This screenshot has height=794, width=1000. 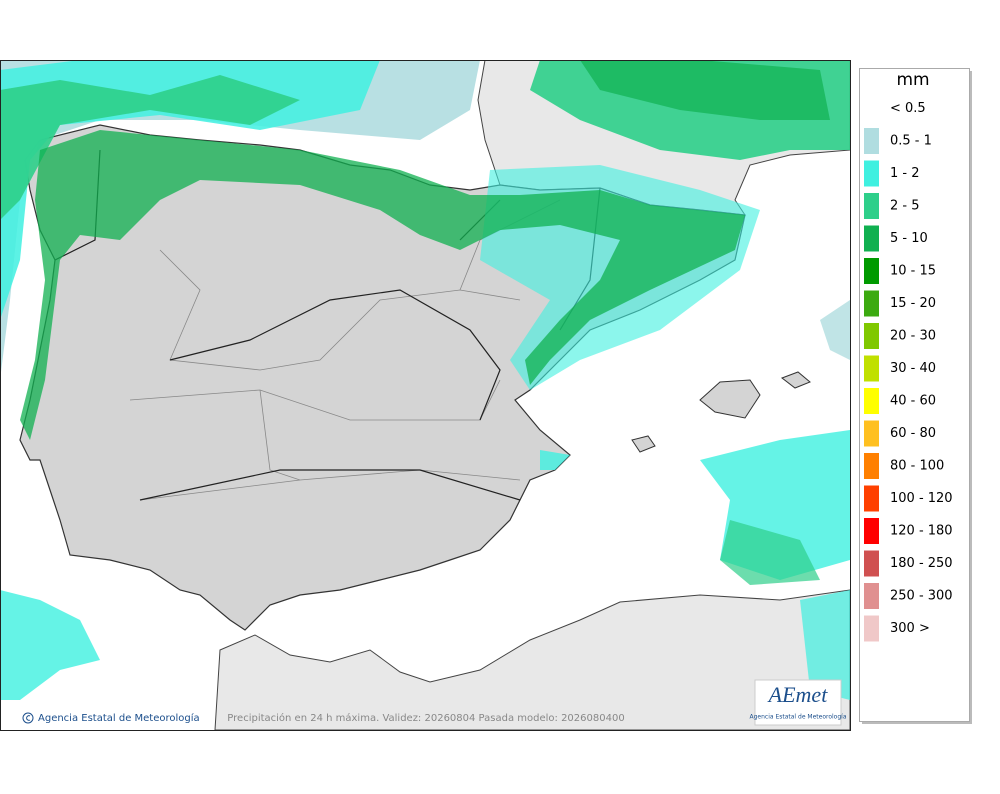 What do you see at coordinates (913, 271) in the screenshot?
I see `legend-label: 10 - 15` at bounding box center [913, 271].